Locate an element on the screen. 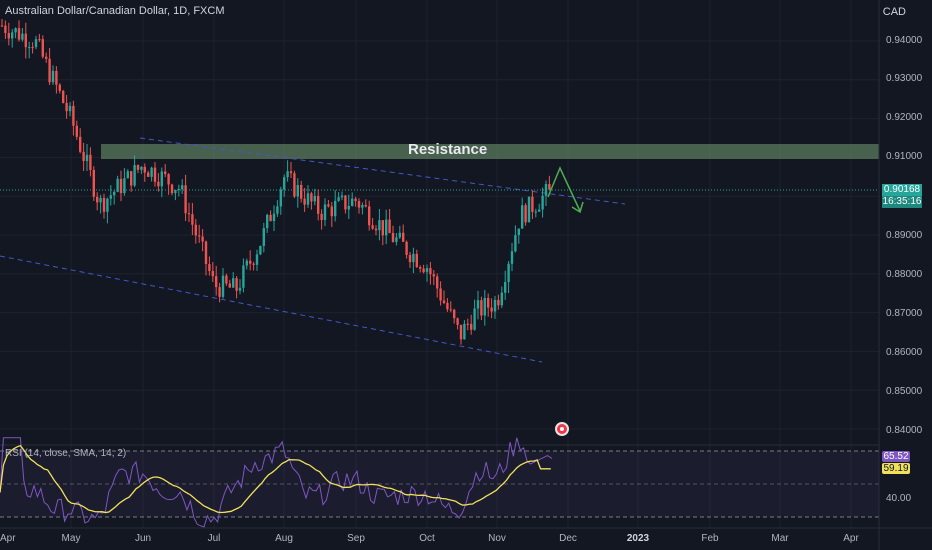 The image size is (932, 550). rsi-band is located at coordinates (439, 484).